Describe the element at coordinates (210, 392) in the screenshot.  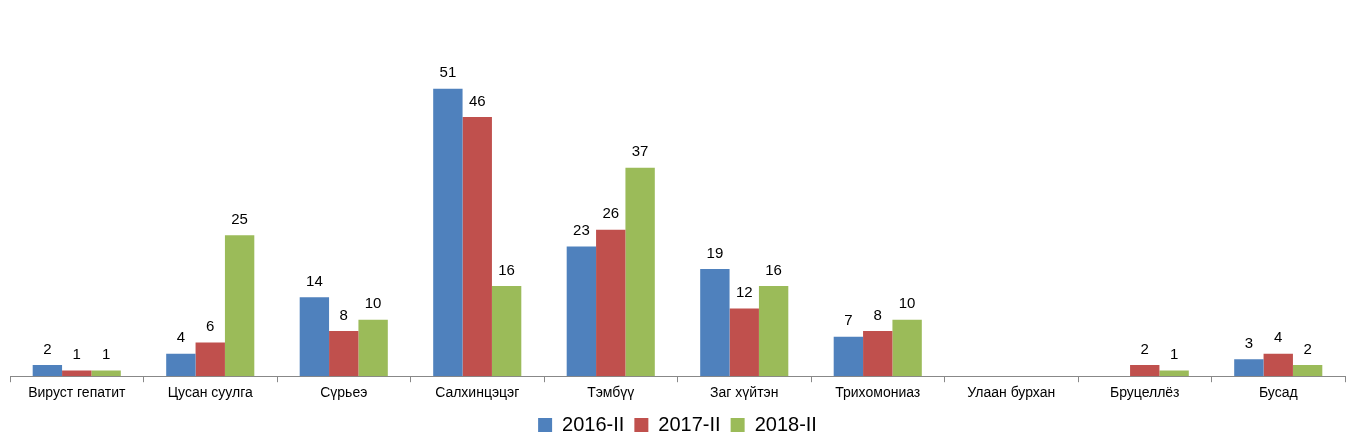
I see `x-tick-label: Цусан суулга` at that location.